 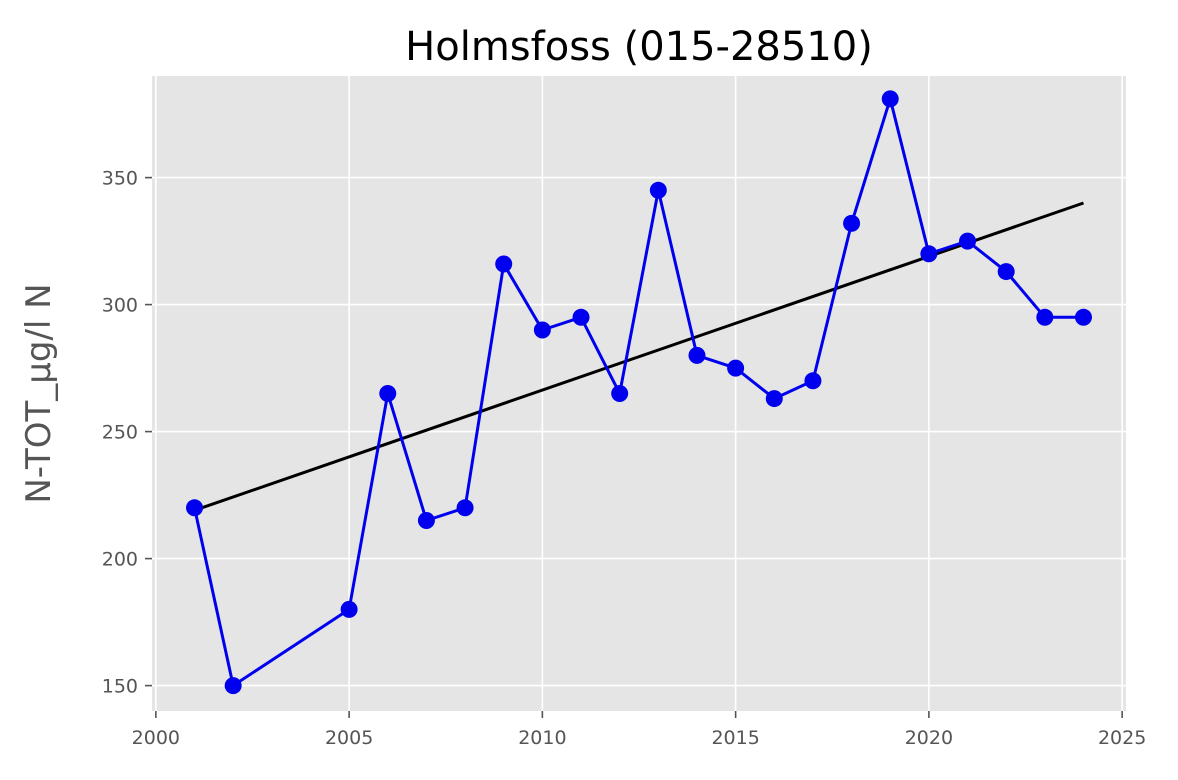 What do you see at coordinates (120, 179) in the screenshot?
I see `y-tick-label: 350` at bounding box center [120, 179].